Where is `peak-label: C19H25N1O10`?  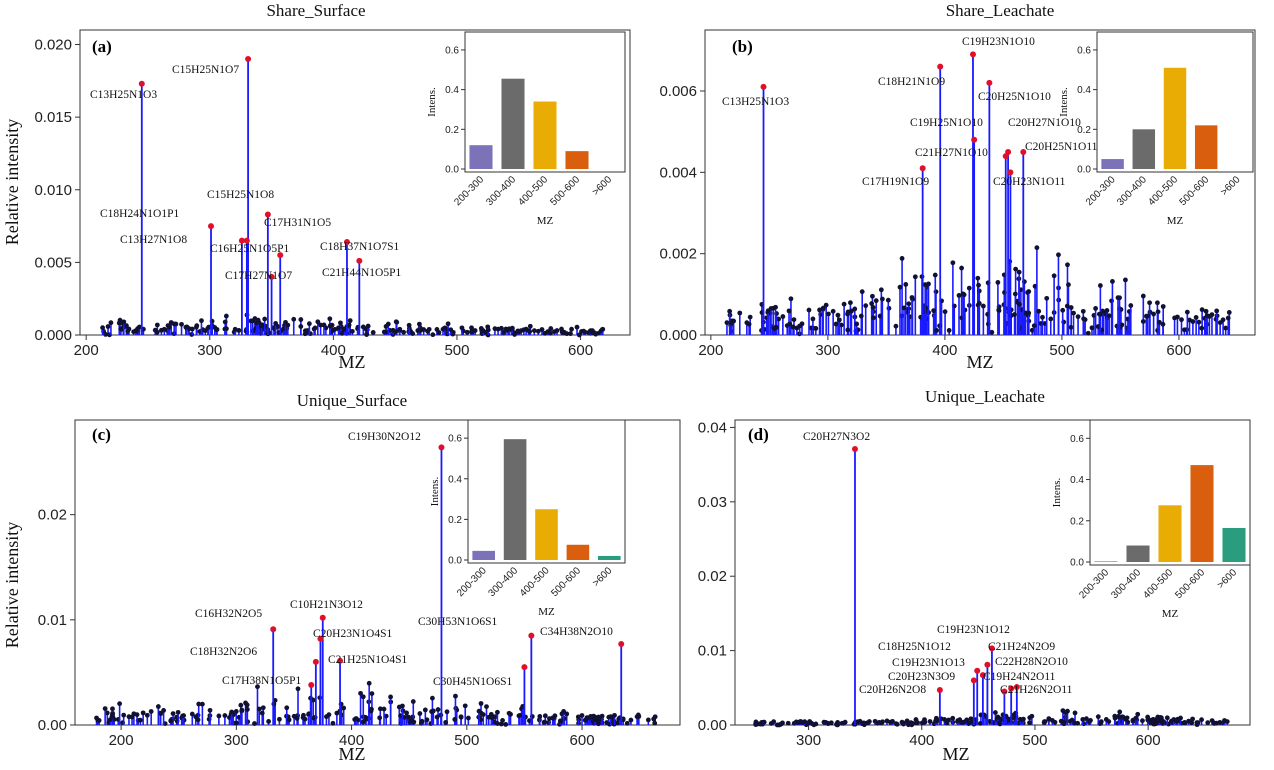
peak-label: C19H25N1O10 is located at coordinates (946, 123).